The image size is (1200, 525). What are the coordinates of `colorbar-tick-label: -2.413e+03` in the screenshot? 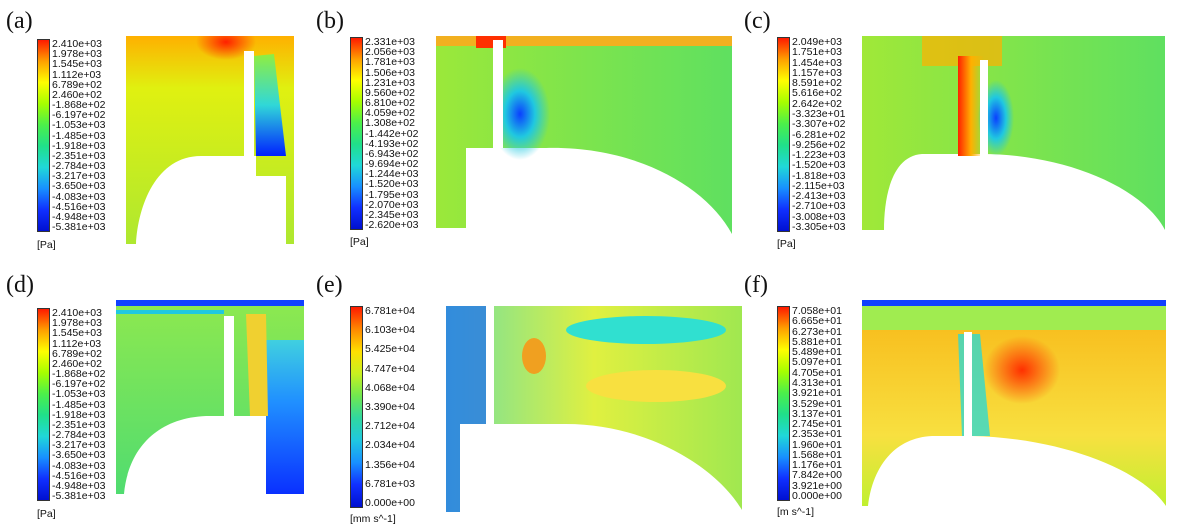 It's located at (819, 196).